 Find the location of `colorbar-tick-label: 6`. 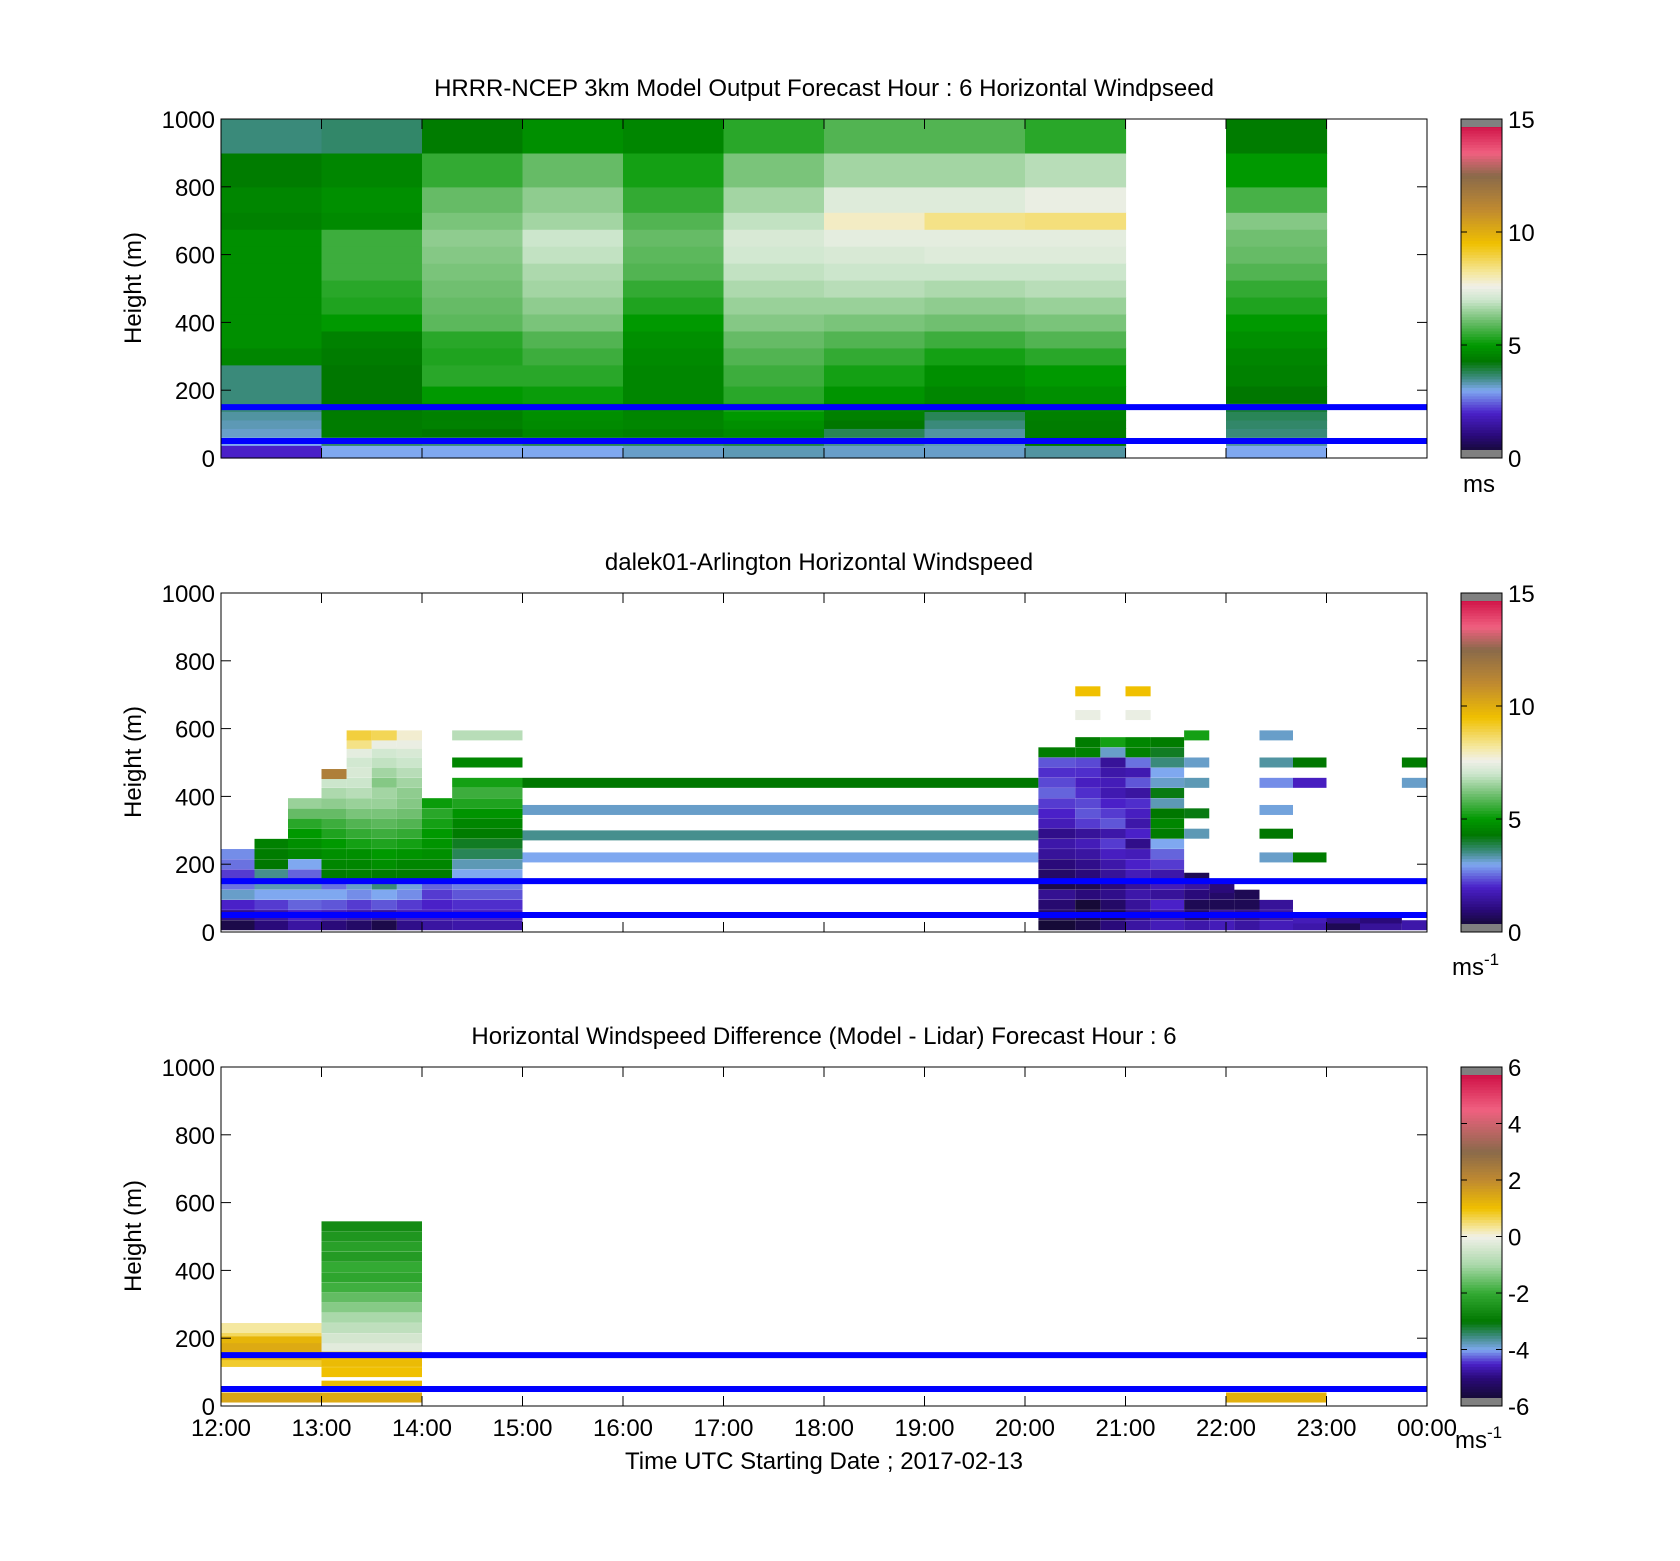

colorbar-tick-label: 6 is located at coordinates (1514, 1068).